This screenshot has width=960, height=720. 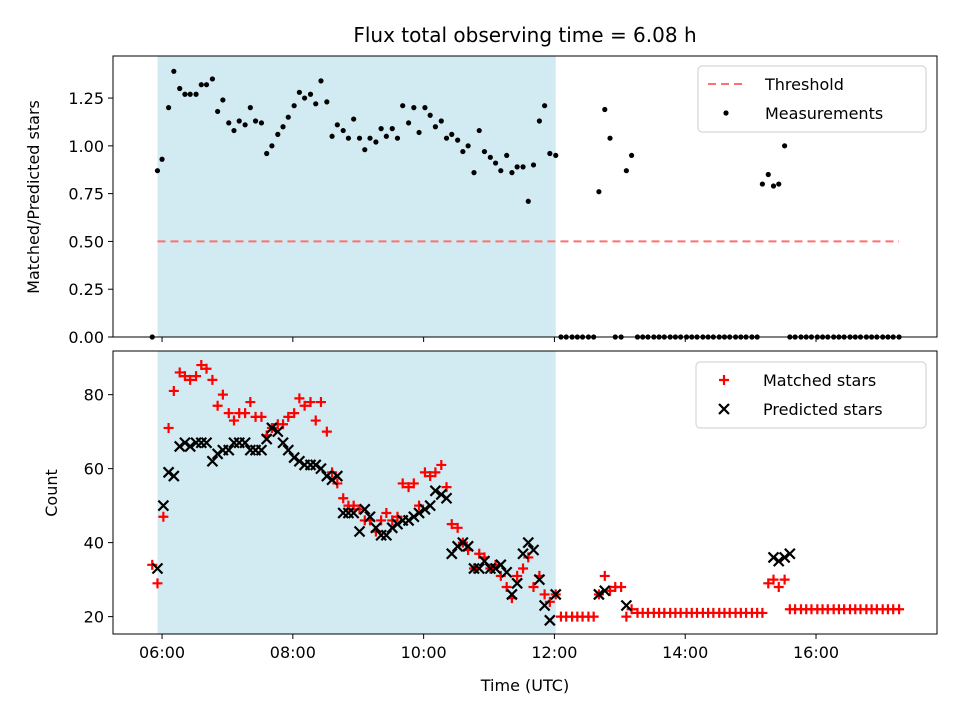 What do you see at coordinates (685, 652) in the screenshot?
I see `x-tick-label: 14:00` at bounding box center [685, 652].